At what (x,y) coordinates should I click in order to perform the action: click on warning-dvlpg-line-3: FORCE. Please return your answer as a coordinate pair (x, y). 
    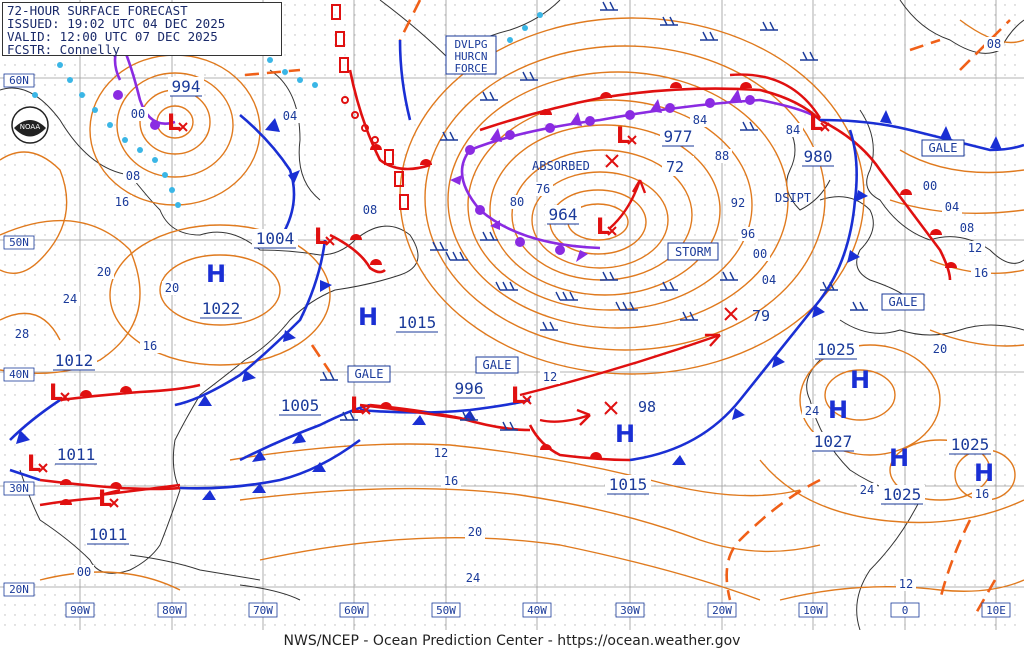
    Looking at the image, I should click on (470, 68).